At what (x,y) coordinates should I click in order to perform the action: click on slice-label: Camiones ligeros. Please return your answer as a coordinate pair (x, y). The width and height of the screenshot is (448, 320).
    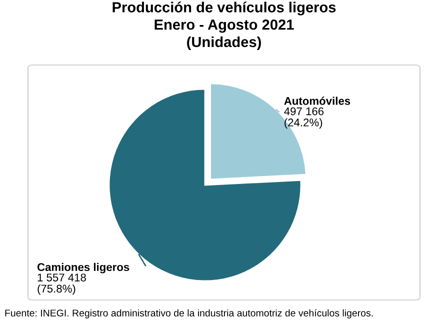
    Looking at the image, I should click on (83, 268).